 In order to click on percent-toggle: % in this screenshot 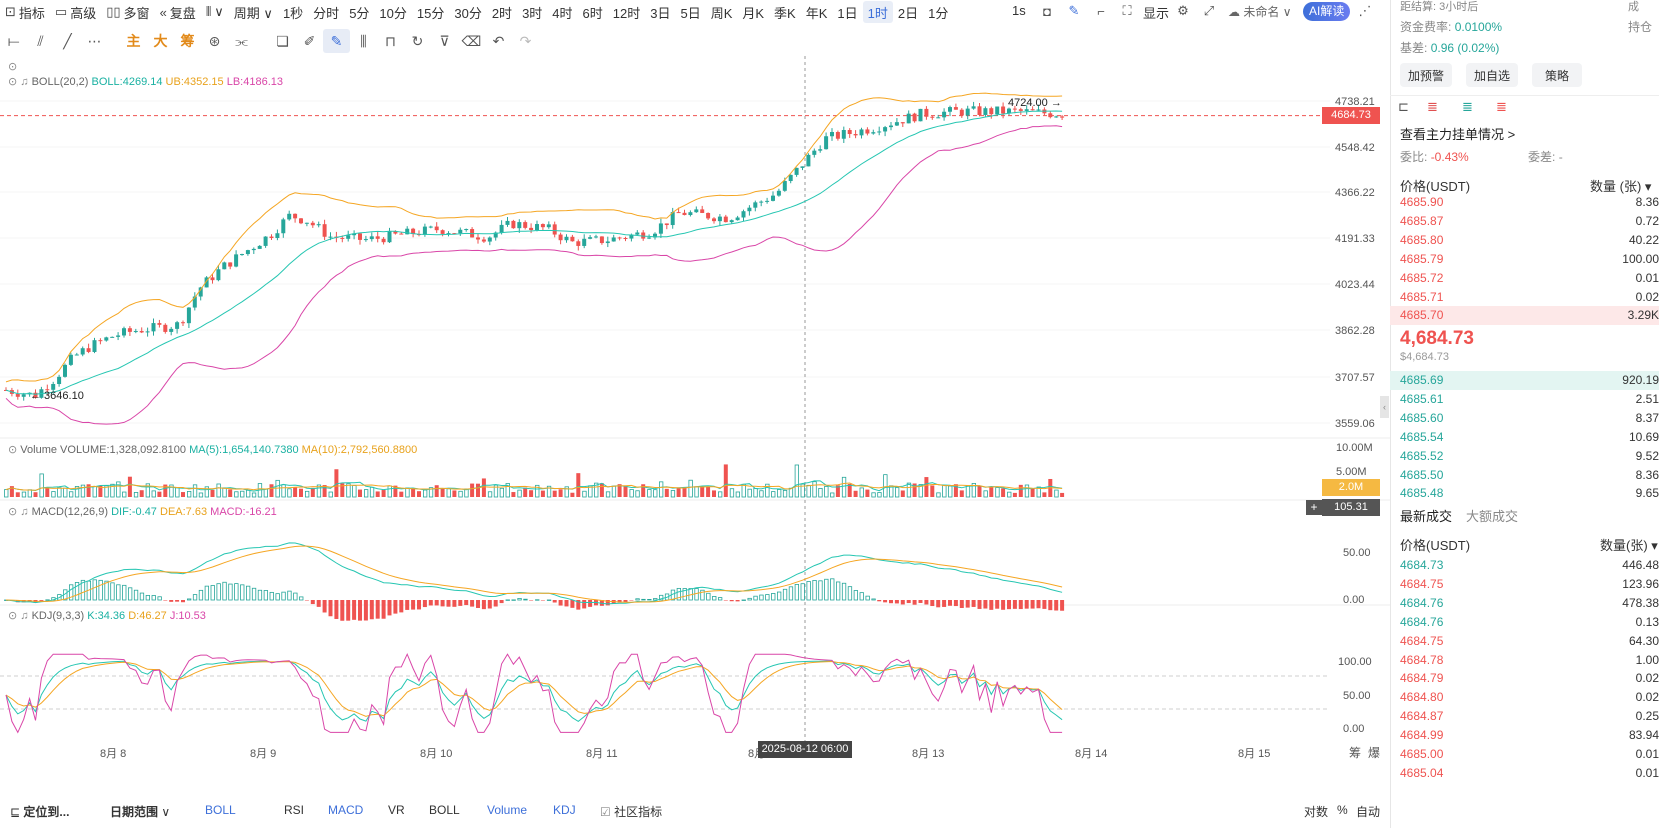, I will do `click(1342, 810)`.